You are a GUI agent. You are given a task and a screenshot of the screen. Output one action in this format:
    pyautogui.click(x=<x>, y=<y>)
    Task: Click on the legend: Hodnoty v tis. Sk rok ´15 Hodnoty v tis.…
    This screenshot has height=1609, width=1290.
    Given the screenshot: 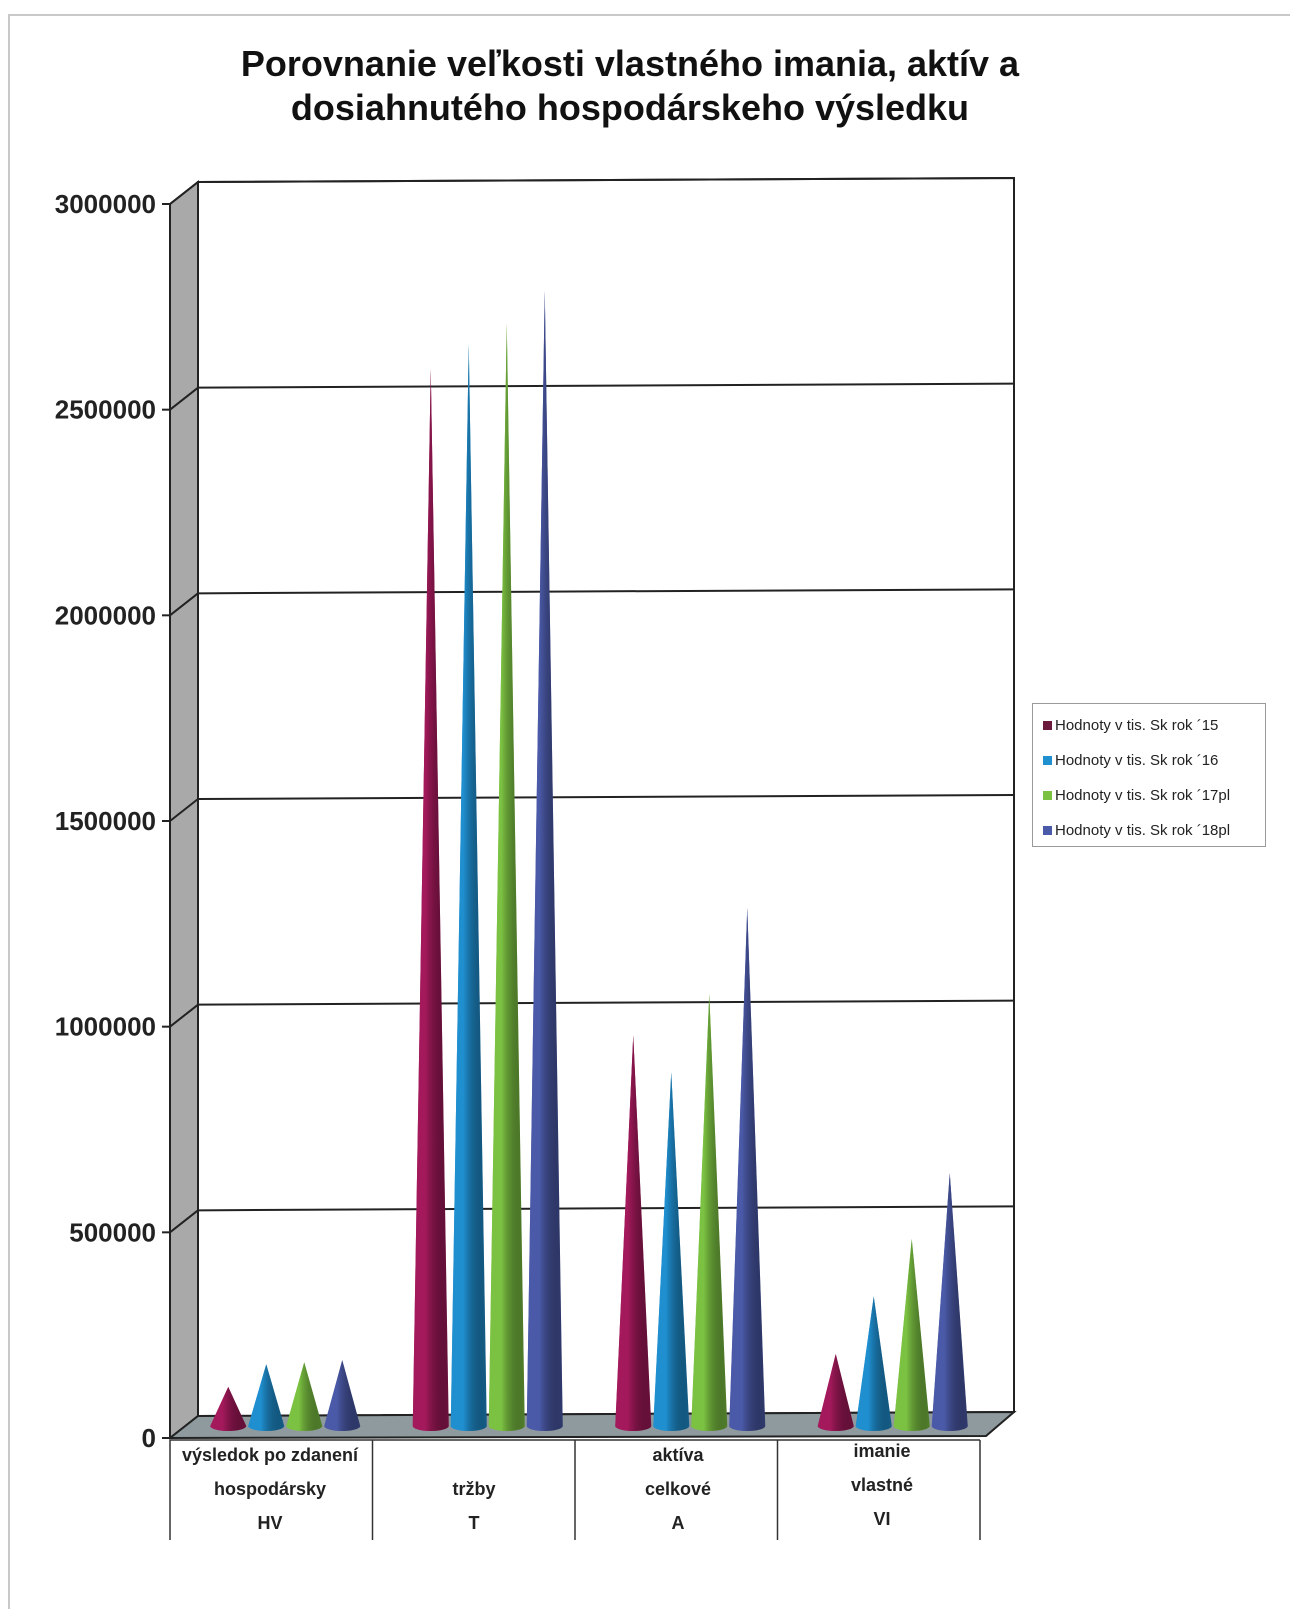 What is the action you would take?
    pyautogui.click(x=1149, y=775)
    